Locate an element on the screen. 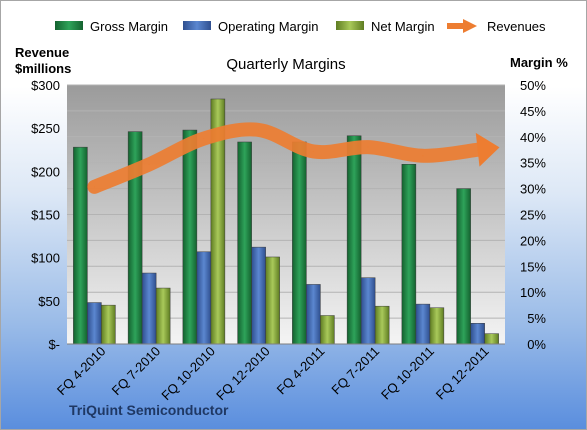 Image resolution: width=587 pixels, height=430 pixels. revenue-line is located at coordinates (293, 158).